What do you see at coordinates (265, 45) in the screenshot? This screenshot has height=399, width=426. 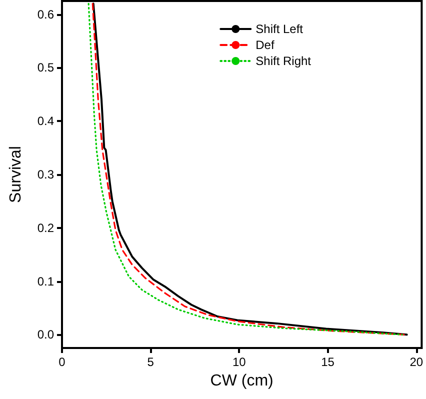 I see `legend-label: Def` at bounding box center [265, 45].